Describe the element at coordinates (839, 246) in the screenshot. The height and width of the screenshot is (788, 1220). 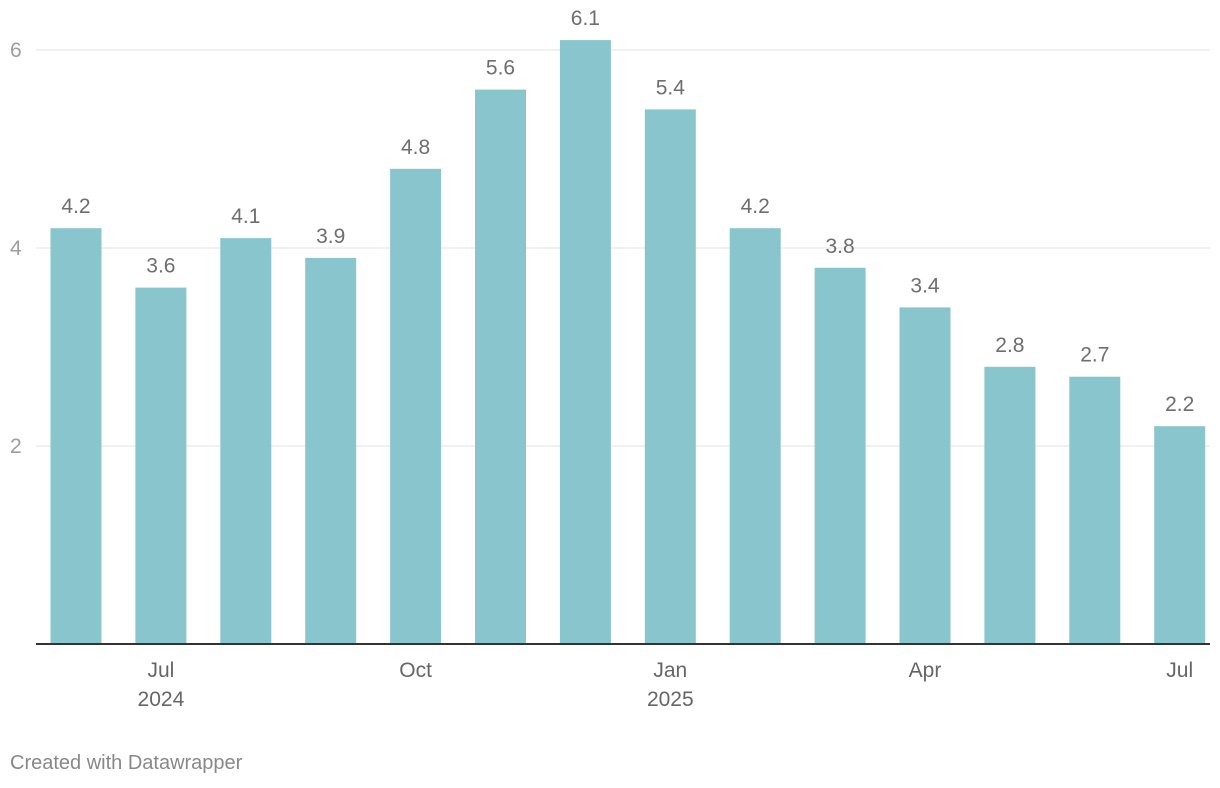
I see `bar-value-label: 3.8` at that location.